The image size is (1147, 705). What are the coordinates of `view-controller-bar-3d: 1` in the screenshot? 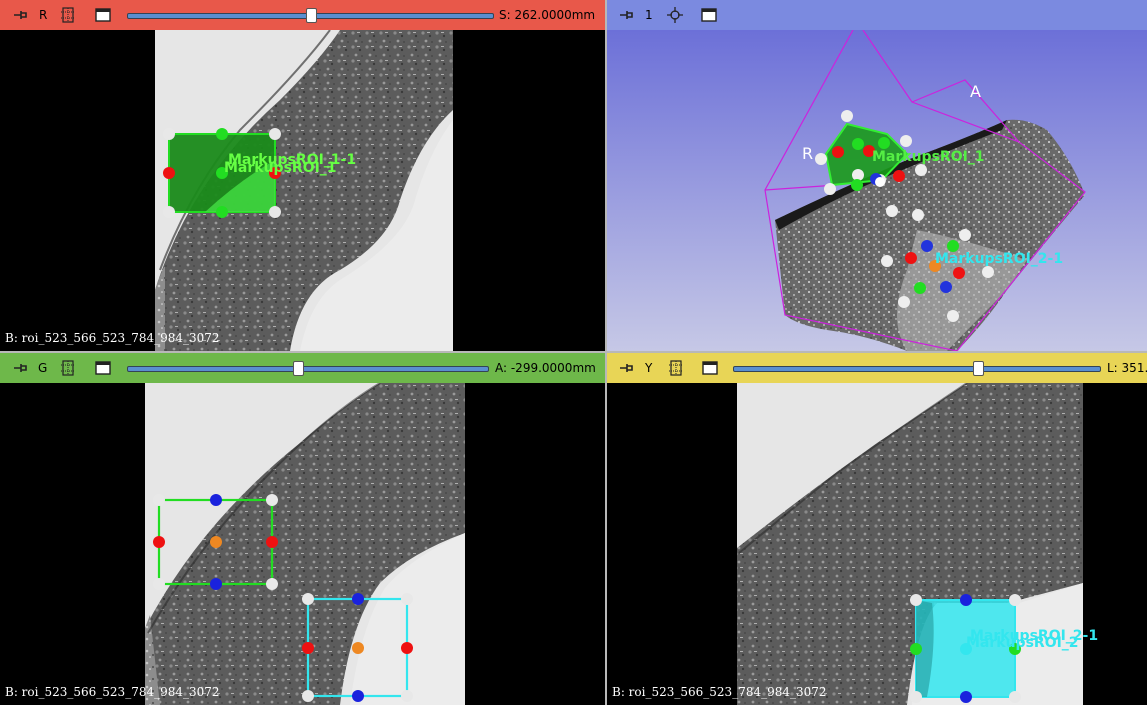 It's located at (877, 15).